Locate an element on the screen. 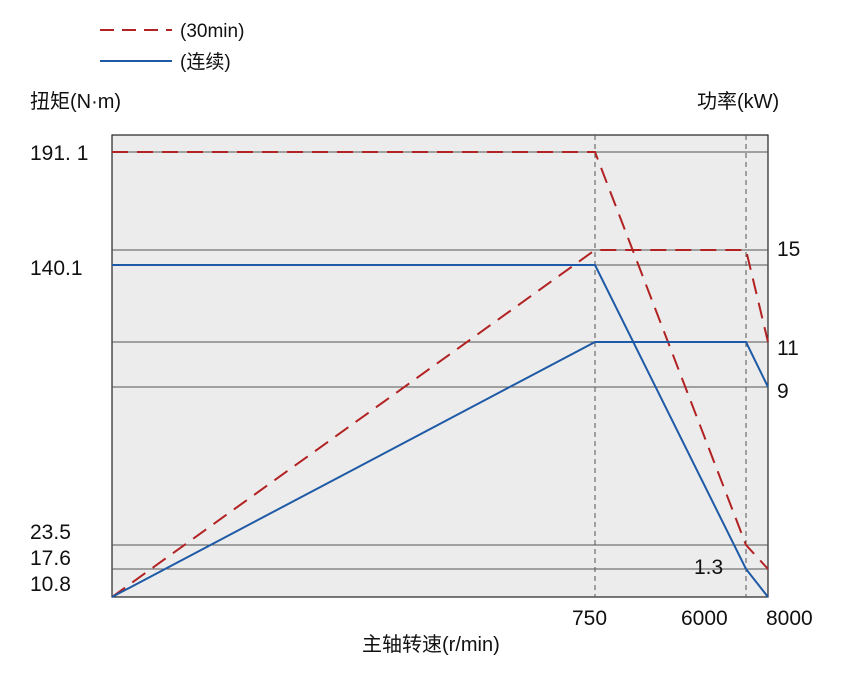  y-right-tick-label: 15 is located at coordinates (788, 249).